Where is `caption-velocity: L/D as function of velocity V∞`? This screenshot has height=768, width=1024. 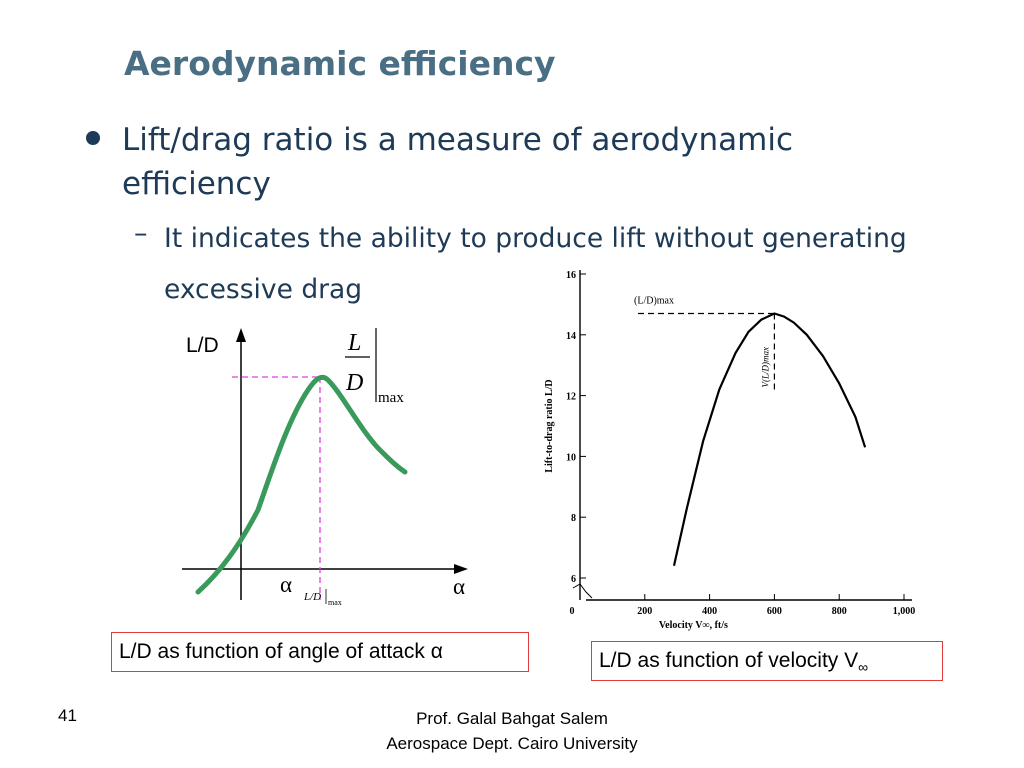
caption-velocity: L/D as function of velocity V∞ is located at coordinates (767, 661).